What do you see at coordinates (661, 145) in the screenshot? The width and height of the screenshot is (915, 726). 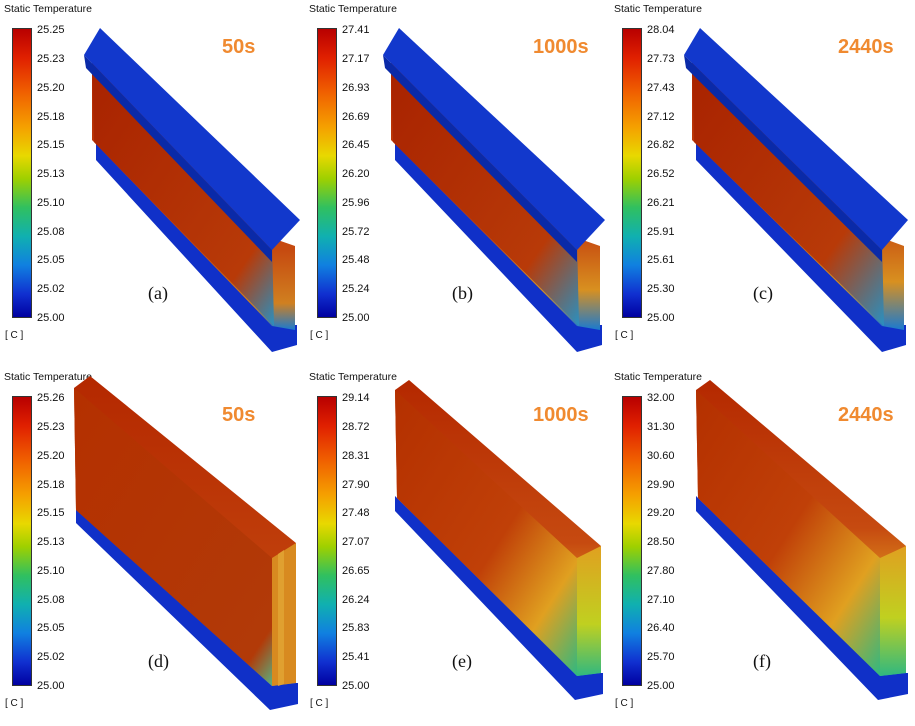 I see `tick-label: 26.82` at bounding box center [661, 145].